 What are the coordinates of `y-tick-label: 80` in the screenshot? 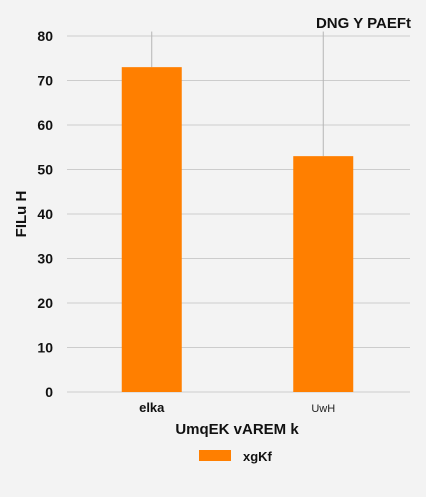 It's located at (45, 36).